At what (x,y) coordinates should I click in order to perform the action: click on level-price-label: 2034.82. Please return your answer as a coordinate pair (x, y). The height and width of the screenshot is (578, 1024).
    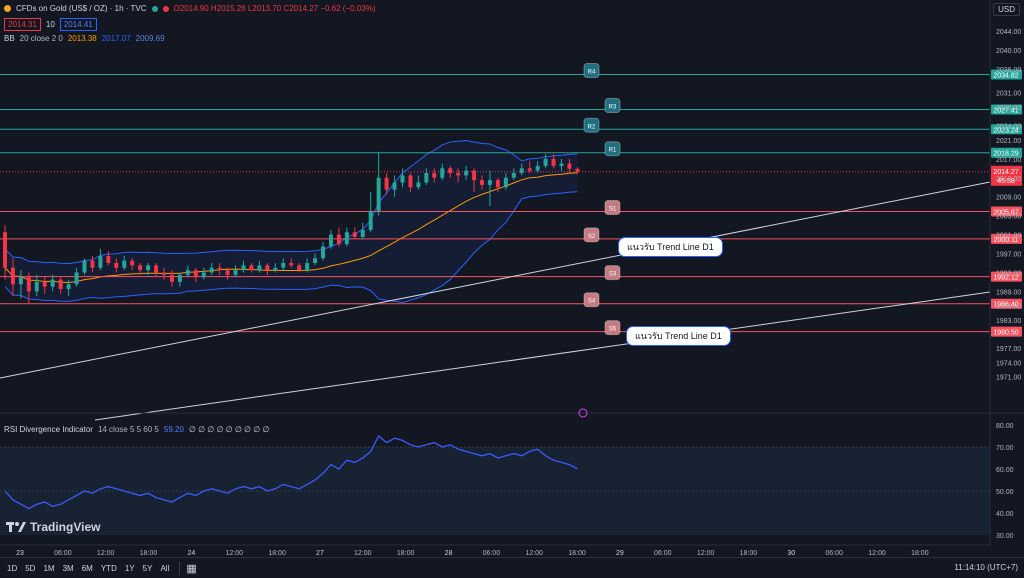
    Looking at the image, I should click on (1005, 75).